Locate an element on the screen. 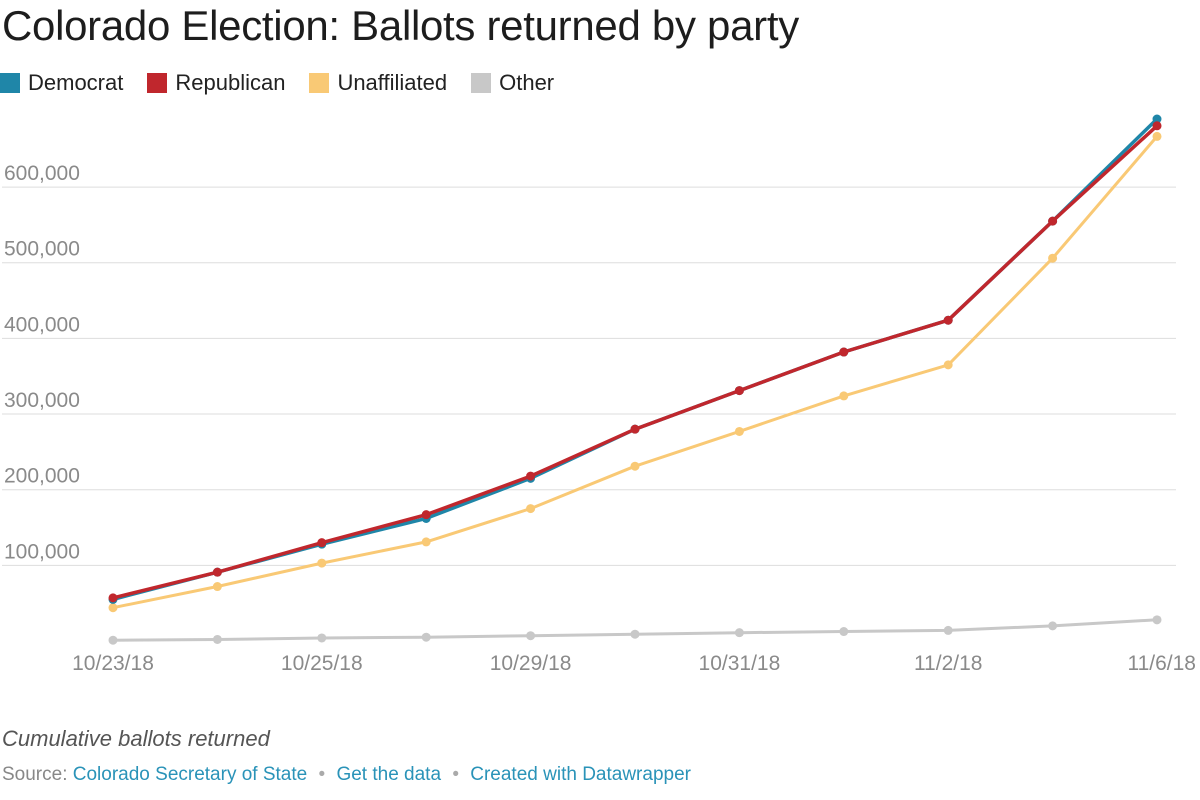 The image size is (1200, 800). y-tick-label: 200,000 is located at coordinates (42, 476).